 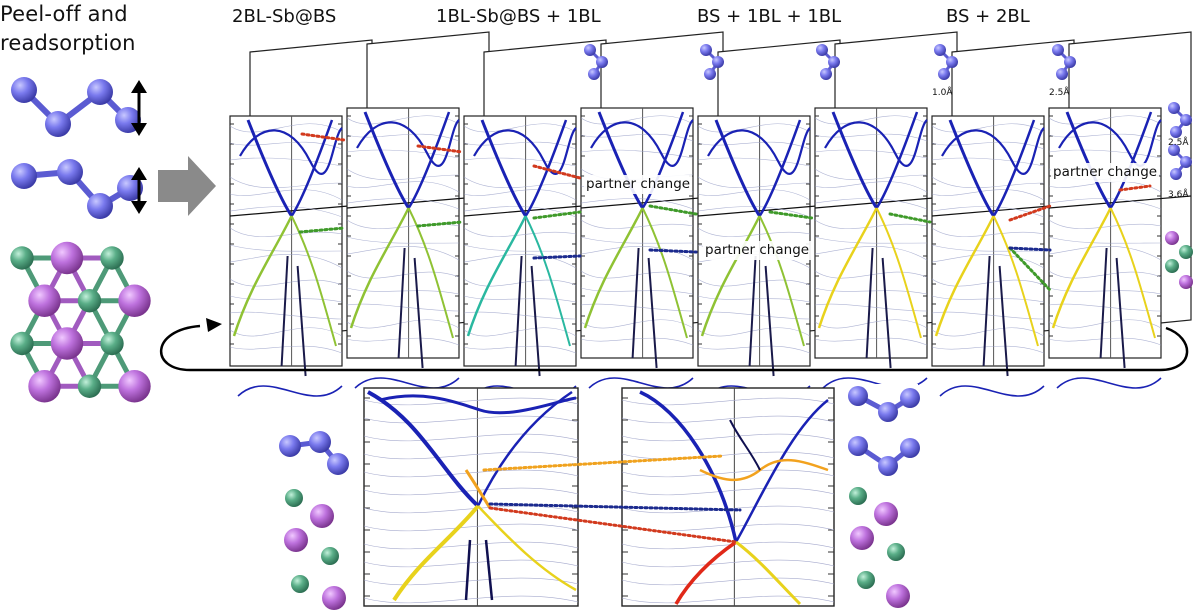 I want to click on intro-title: Peel-off and readsorption, so click(x=600, y=29).